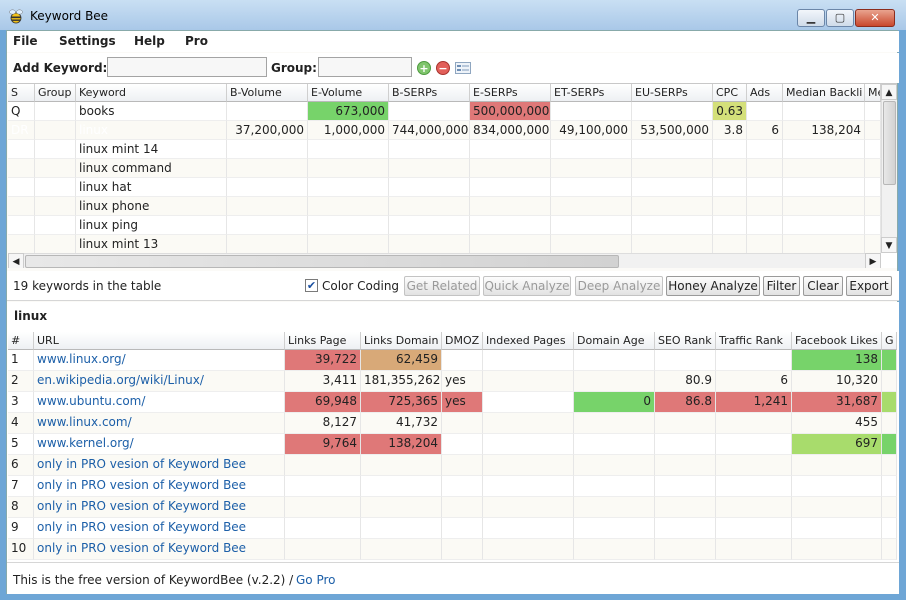 This screenshot has width=906, height=600. What do you see at coordinates (267, 130) in the screenshot?
I see `keyword-cell-bvol: 37,200,000` at bounding box center [267, 130].